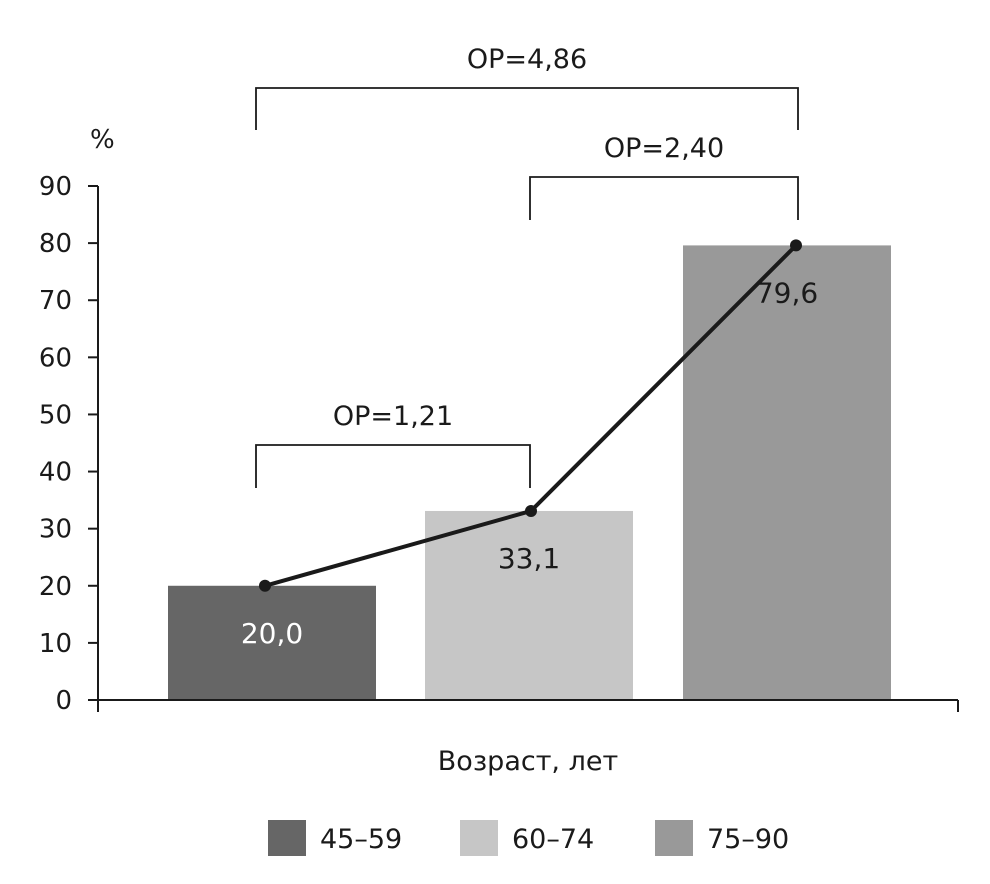  Describe the element at coordinates (528, 761) in the screenshot. I see `x-axis-label: Возраст, лет` at that location.